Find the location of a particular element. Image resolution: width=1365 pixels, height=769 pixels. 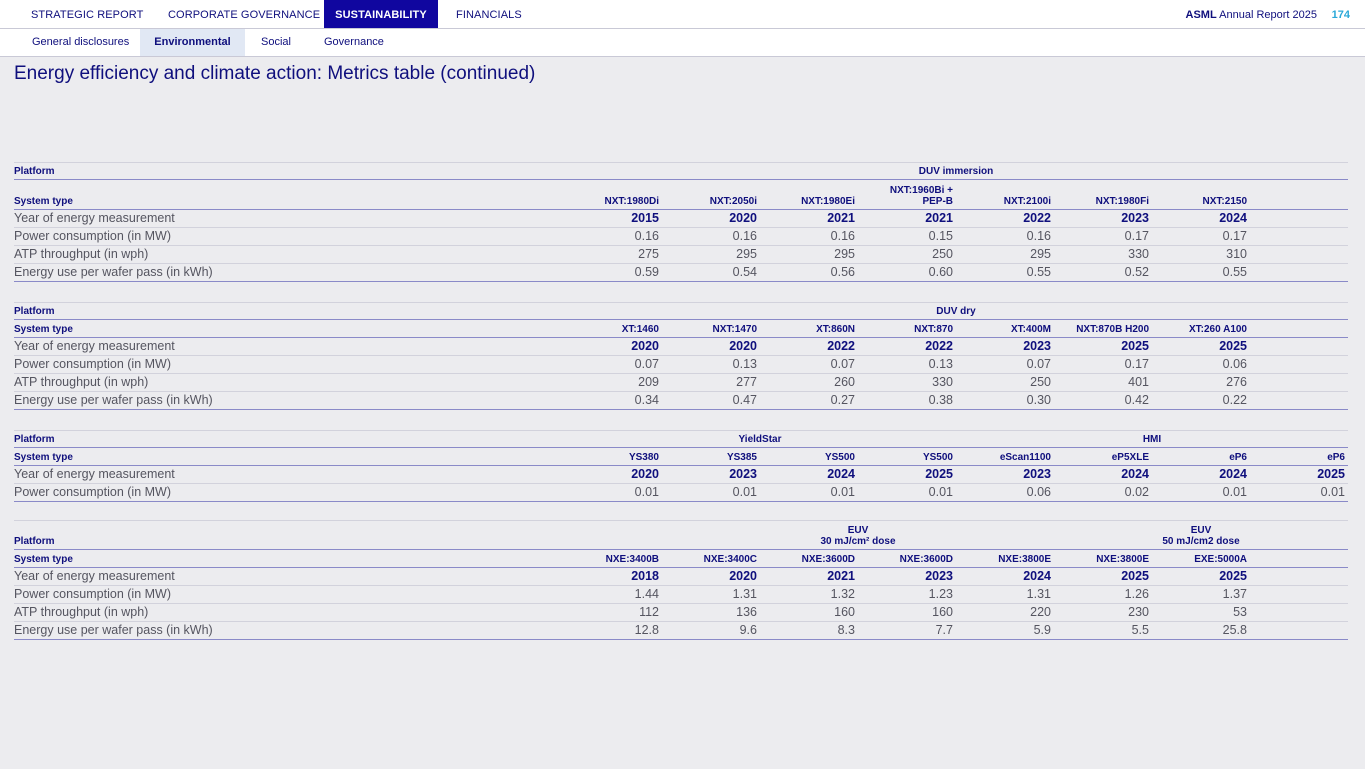

energy-cell: 0.22 is located at coordinates (1234, 400).